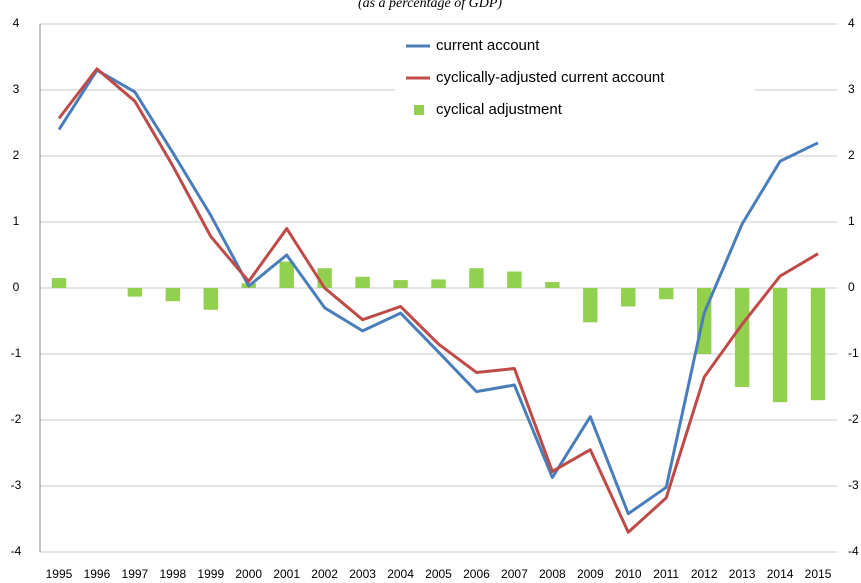 This screenshot has height=583, width=861. What do you see at coordinates (851, 221) in the screenshot?
I see `y2-tick-label: 1` at bounding box center [851, 221].